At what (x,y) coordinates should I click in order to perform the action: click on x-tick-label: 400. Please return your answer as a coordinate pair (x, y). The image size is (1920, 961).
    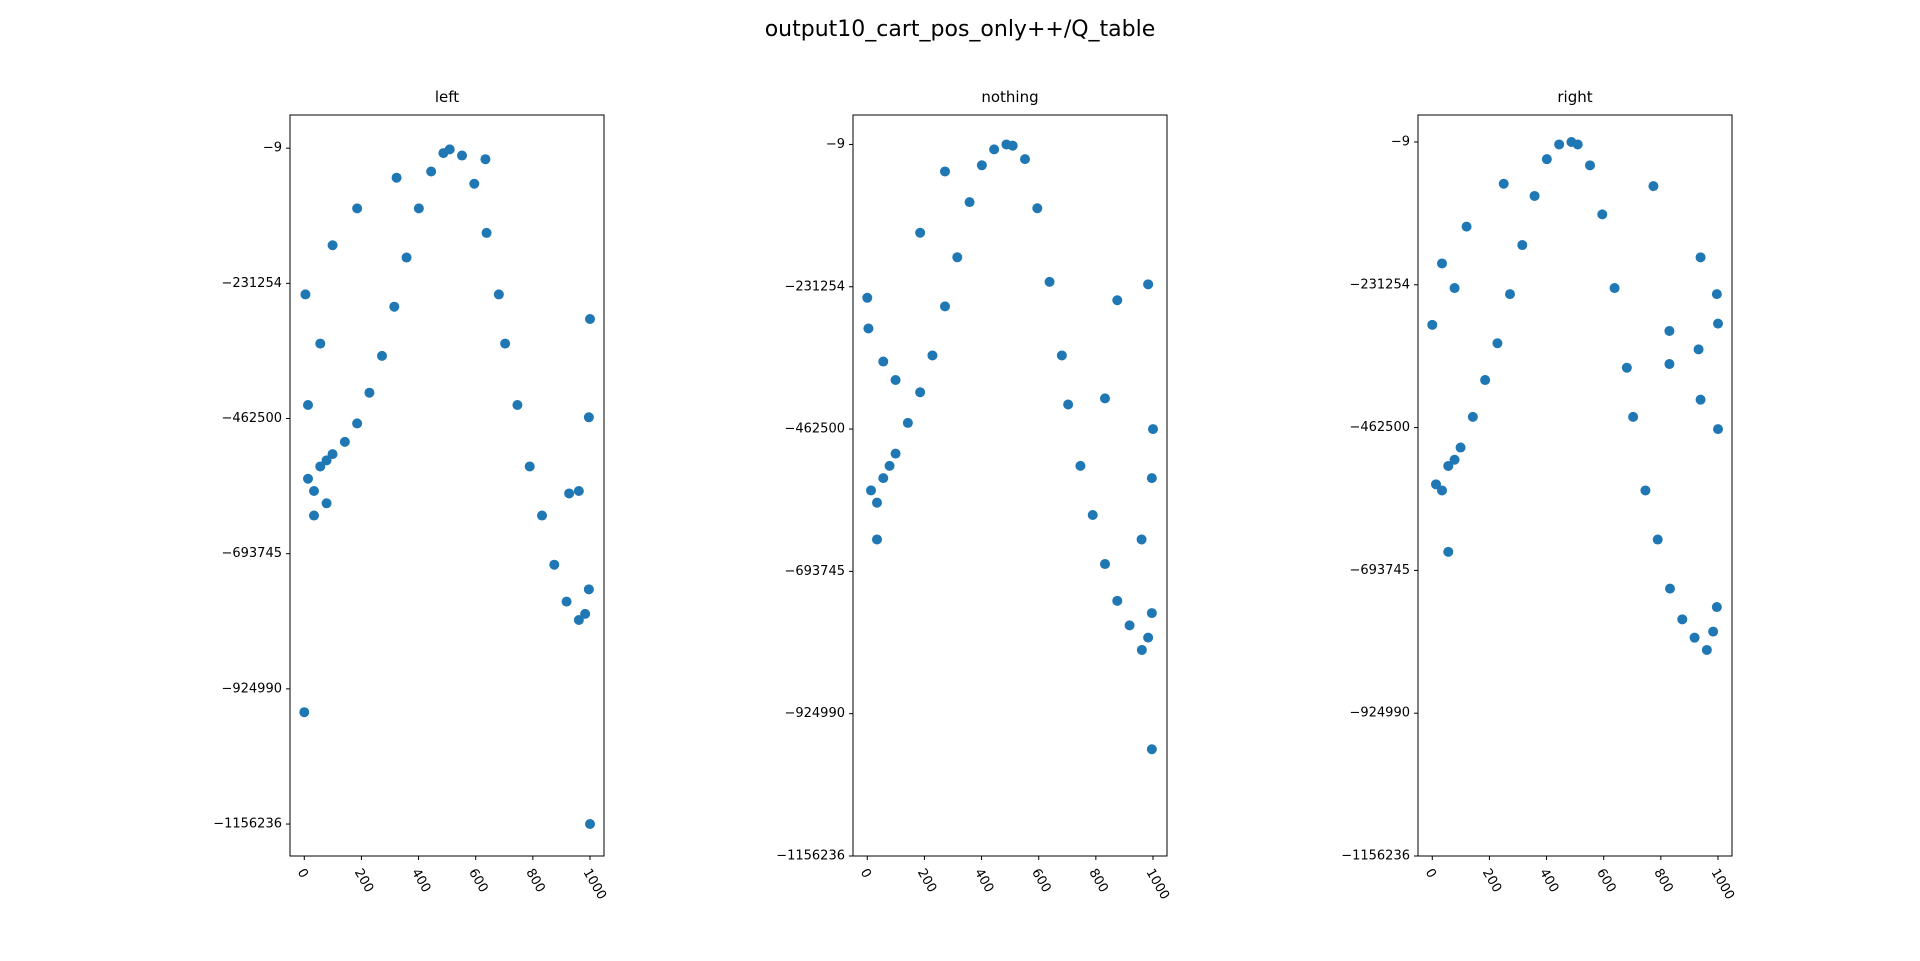
    Looking at the image, I should click on (420, 880).